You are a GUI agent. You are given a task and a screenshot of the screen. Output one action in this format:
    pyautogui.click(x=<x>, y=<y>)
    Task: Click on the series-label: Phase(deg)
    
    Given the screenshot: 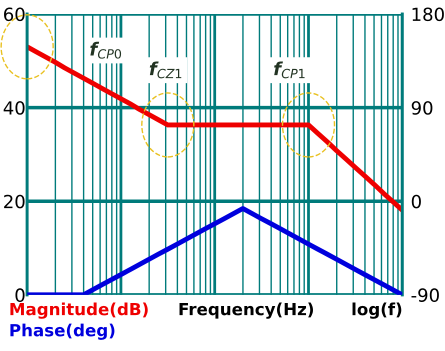 What is the action you would take?
    pyautogui.click(x=62, y=332)
    